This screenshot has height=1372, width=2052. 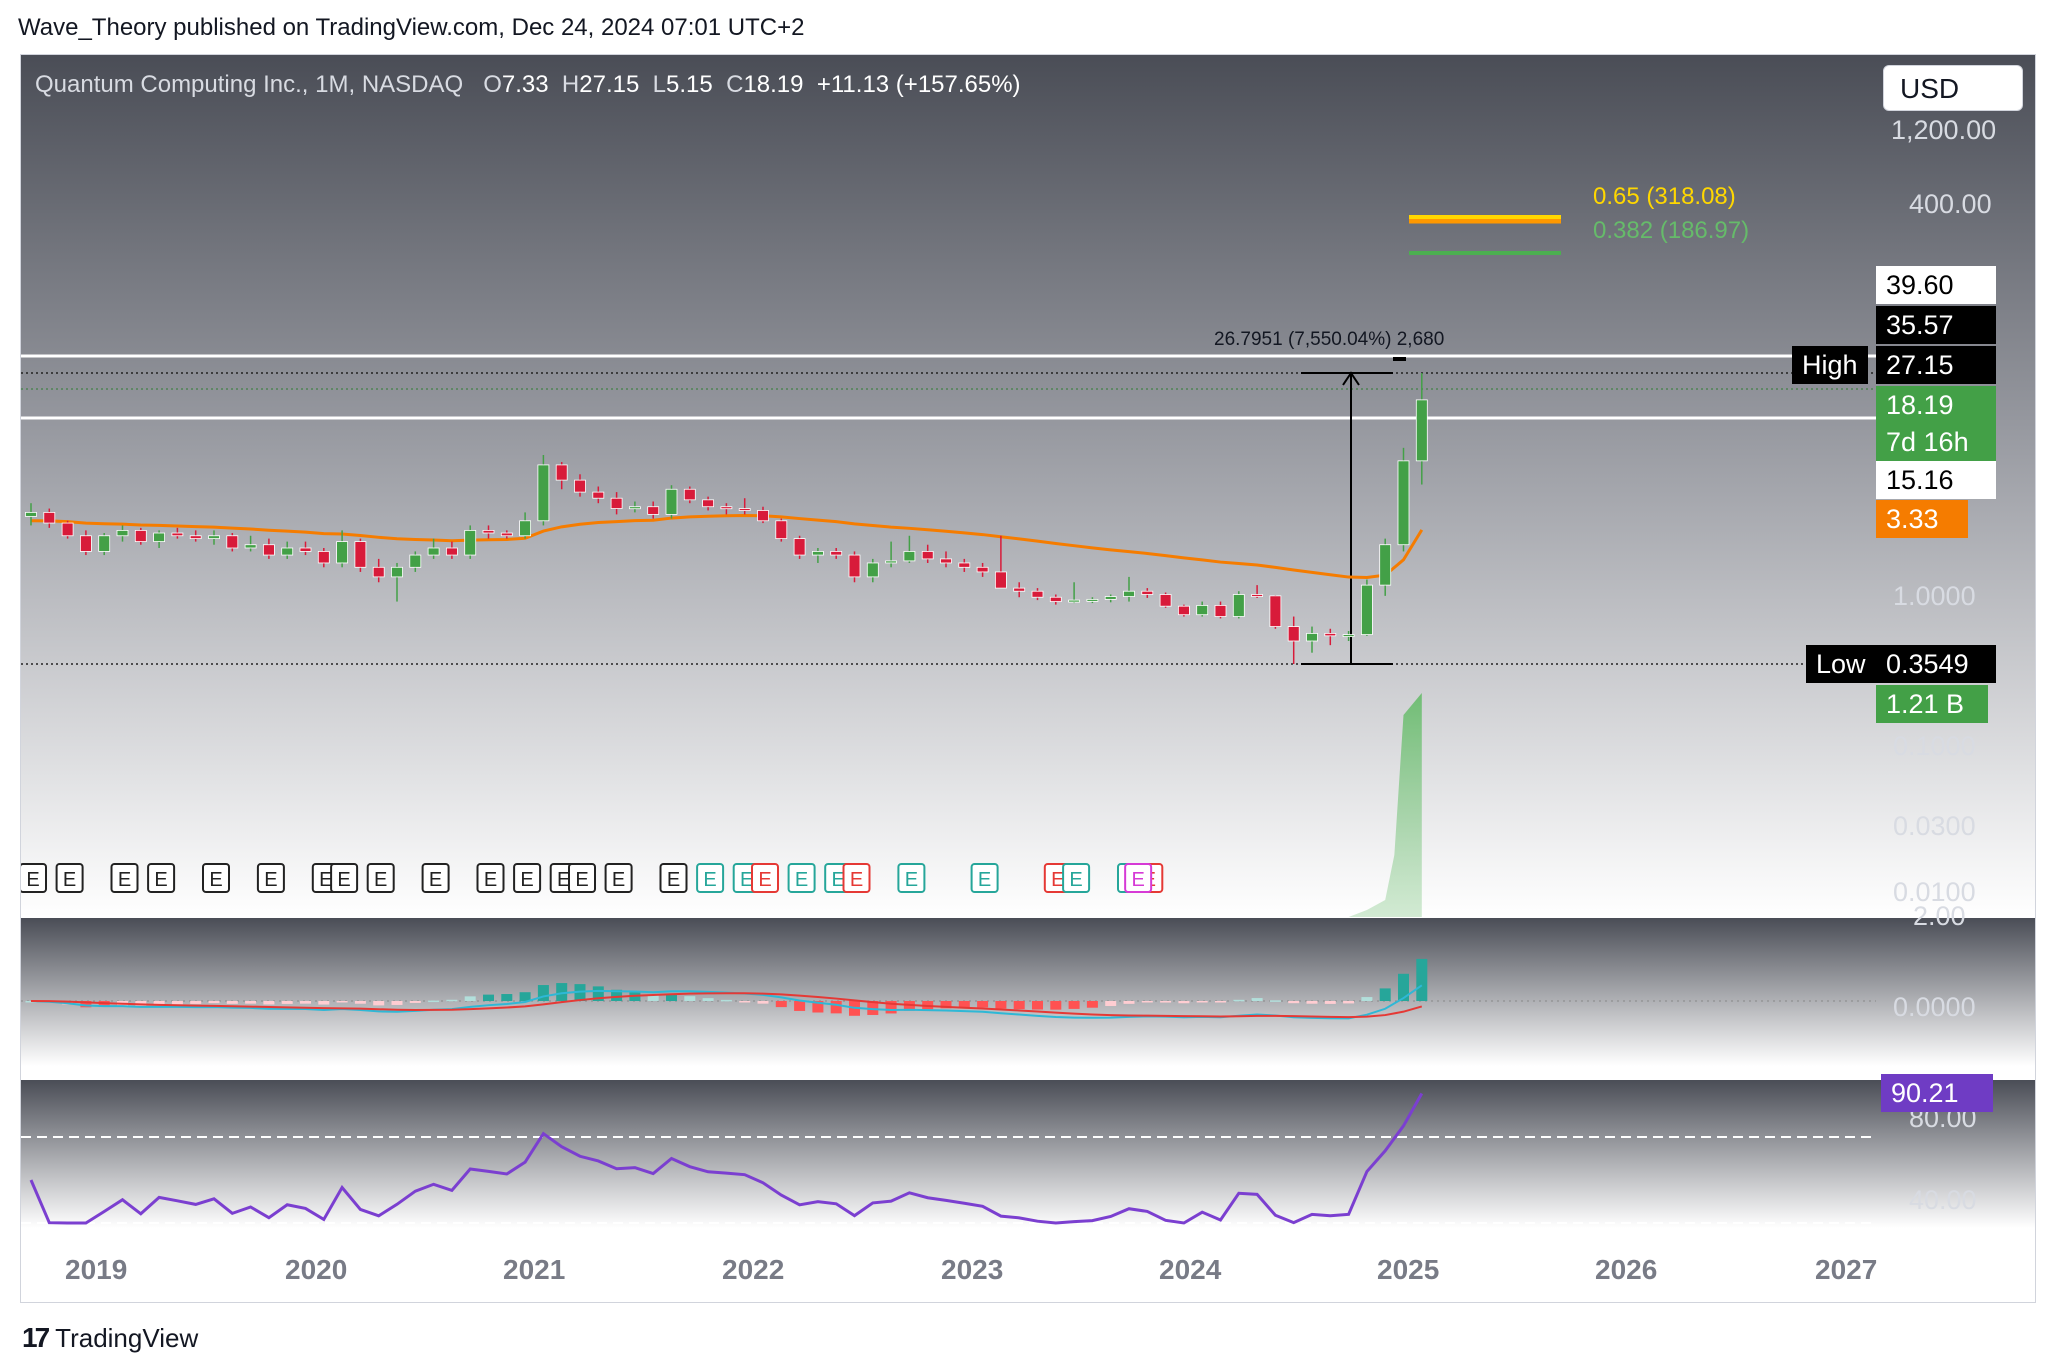 What do you see at coordinates (534, 1269) in the screenshot?
I see `time-tick: 2021` at bounding box center [534, 1269].